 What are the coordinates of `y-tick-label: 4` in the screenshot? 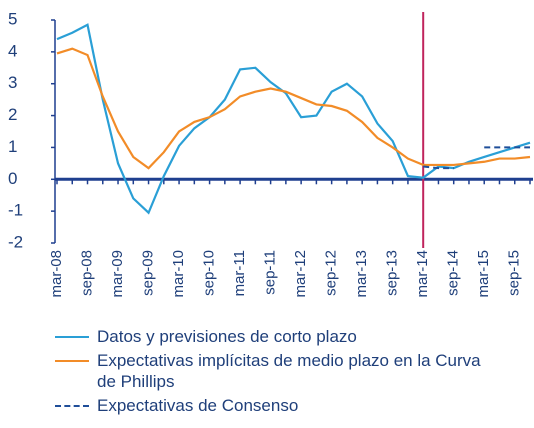 It's located at (12, 50).